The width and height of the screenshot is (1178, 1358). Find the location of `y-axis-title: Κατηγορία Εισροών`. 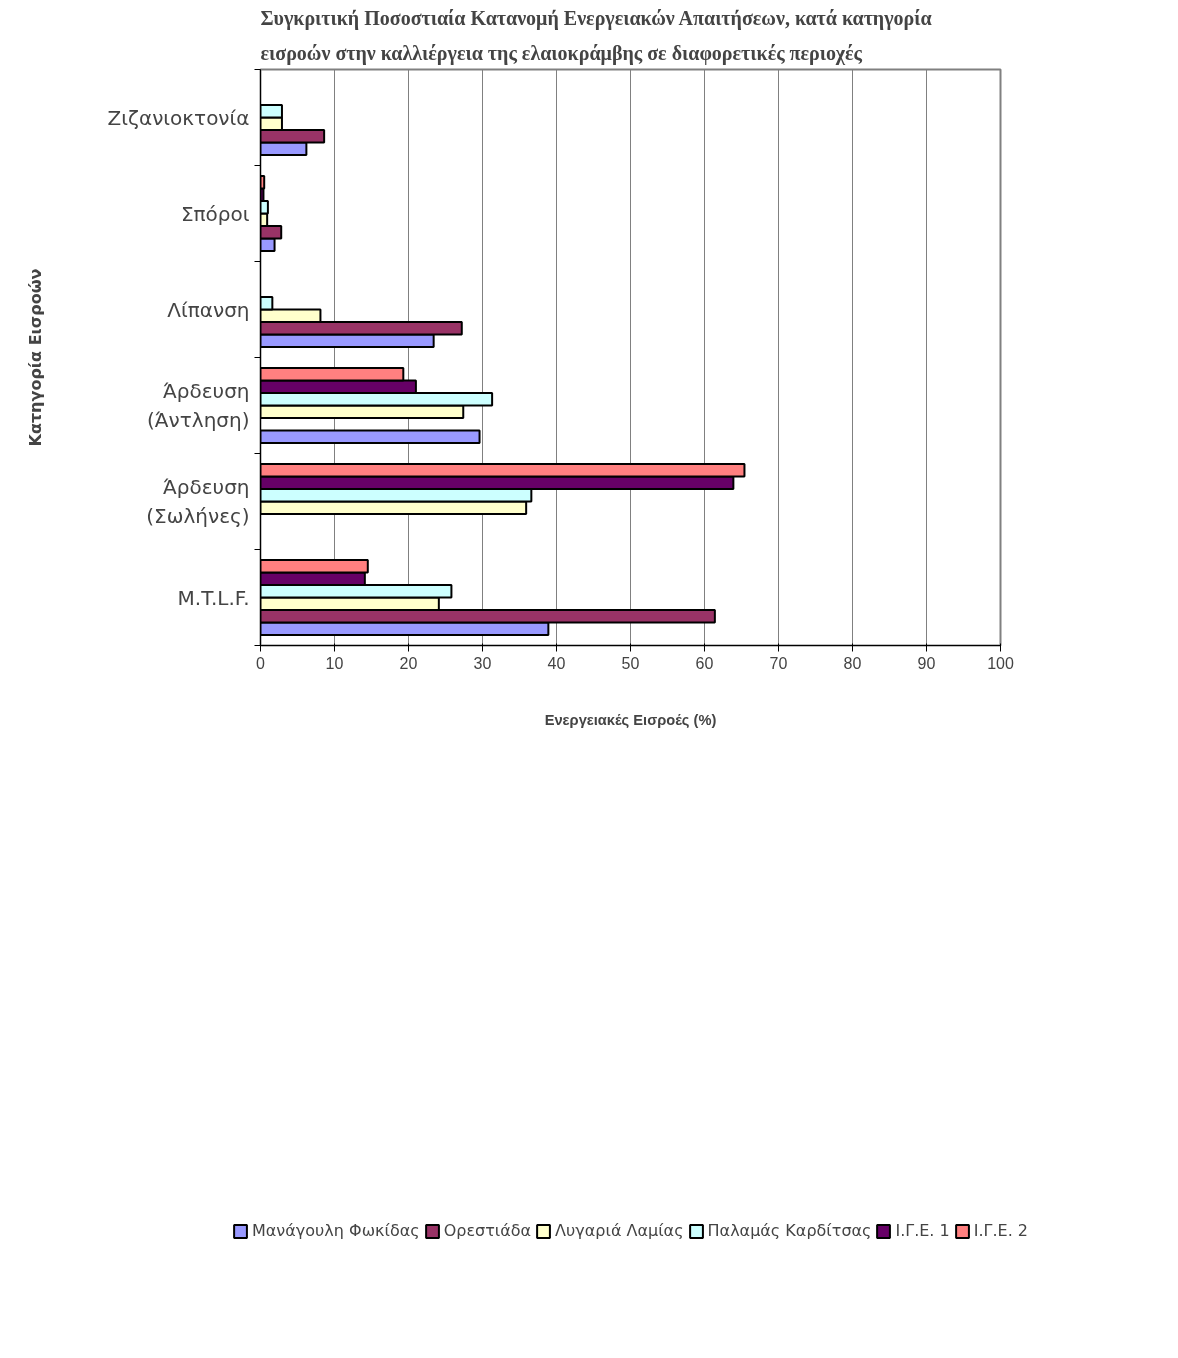

y-axis-title: Κατηγορία Εισροών is located at coordinates (35, 357).